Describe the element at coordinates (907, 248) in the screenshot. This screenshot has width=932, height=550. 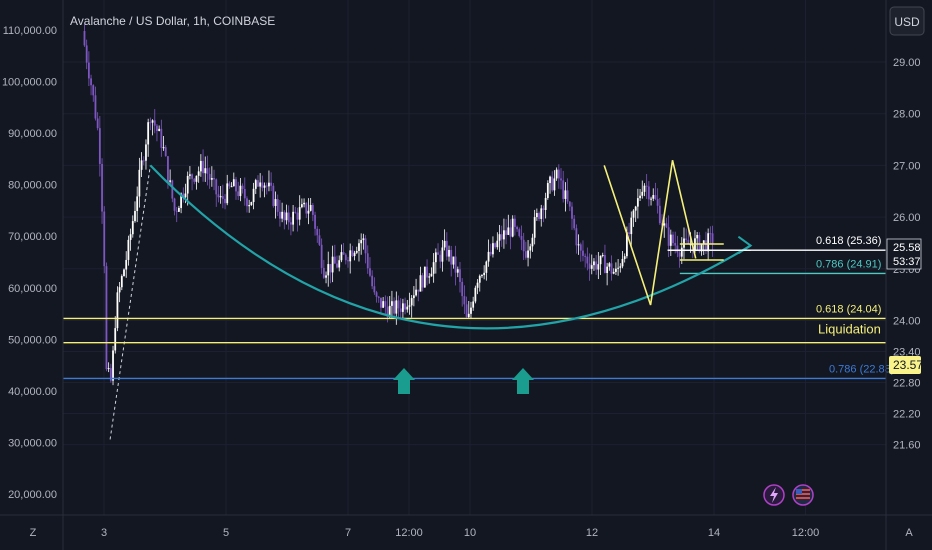
I see `svg-text: 25.58` at that location.